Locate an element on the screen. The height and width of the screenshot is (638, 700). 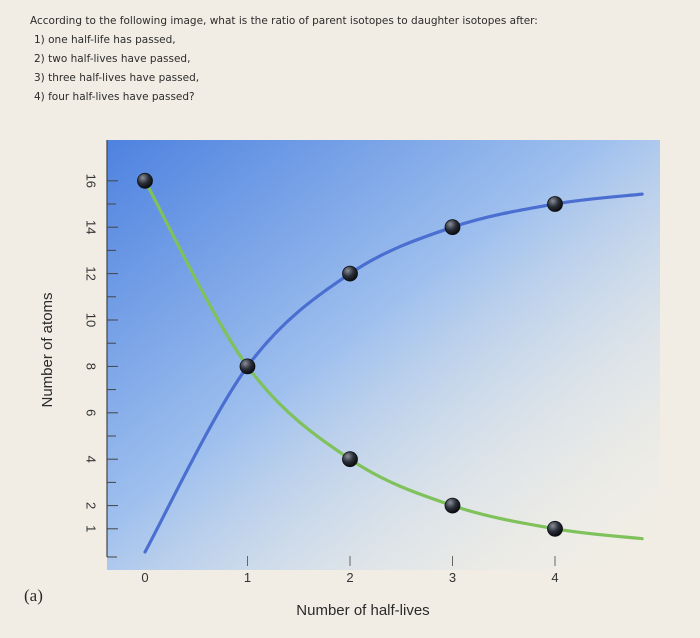
x-tick-label: 2 is located at coordinates (349, 577).